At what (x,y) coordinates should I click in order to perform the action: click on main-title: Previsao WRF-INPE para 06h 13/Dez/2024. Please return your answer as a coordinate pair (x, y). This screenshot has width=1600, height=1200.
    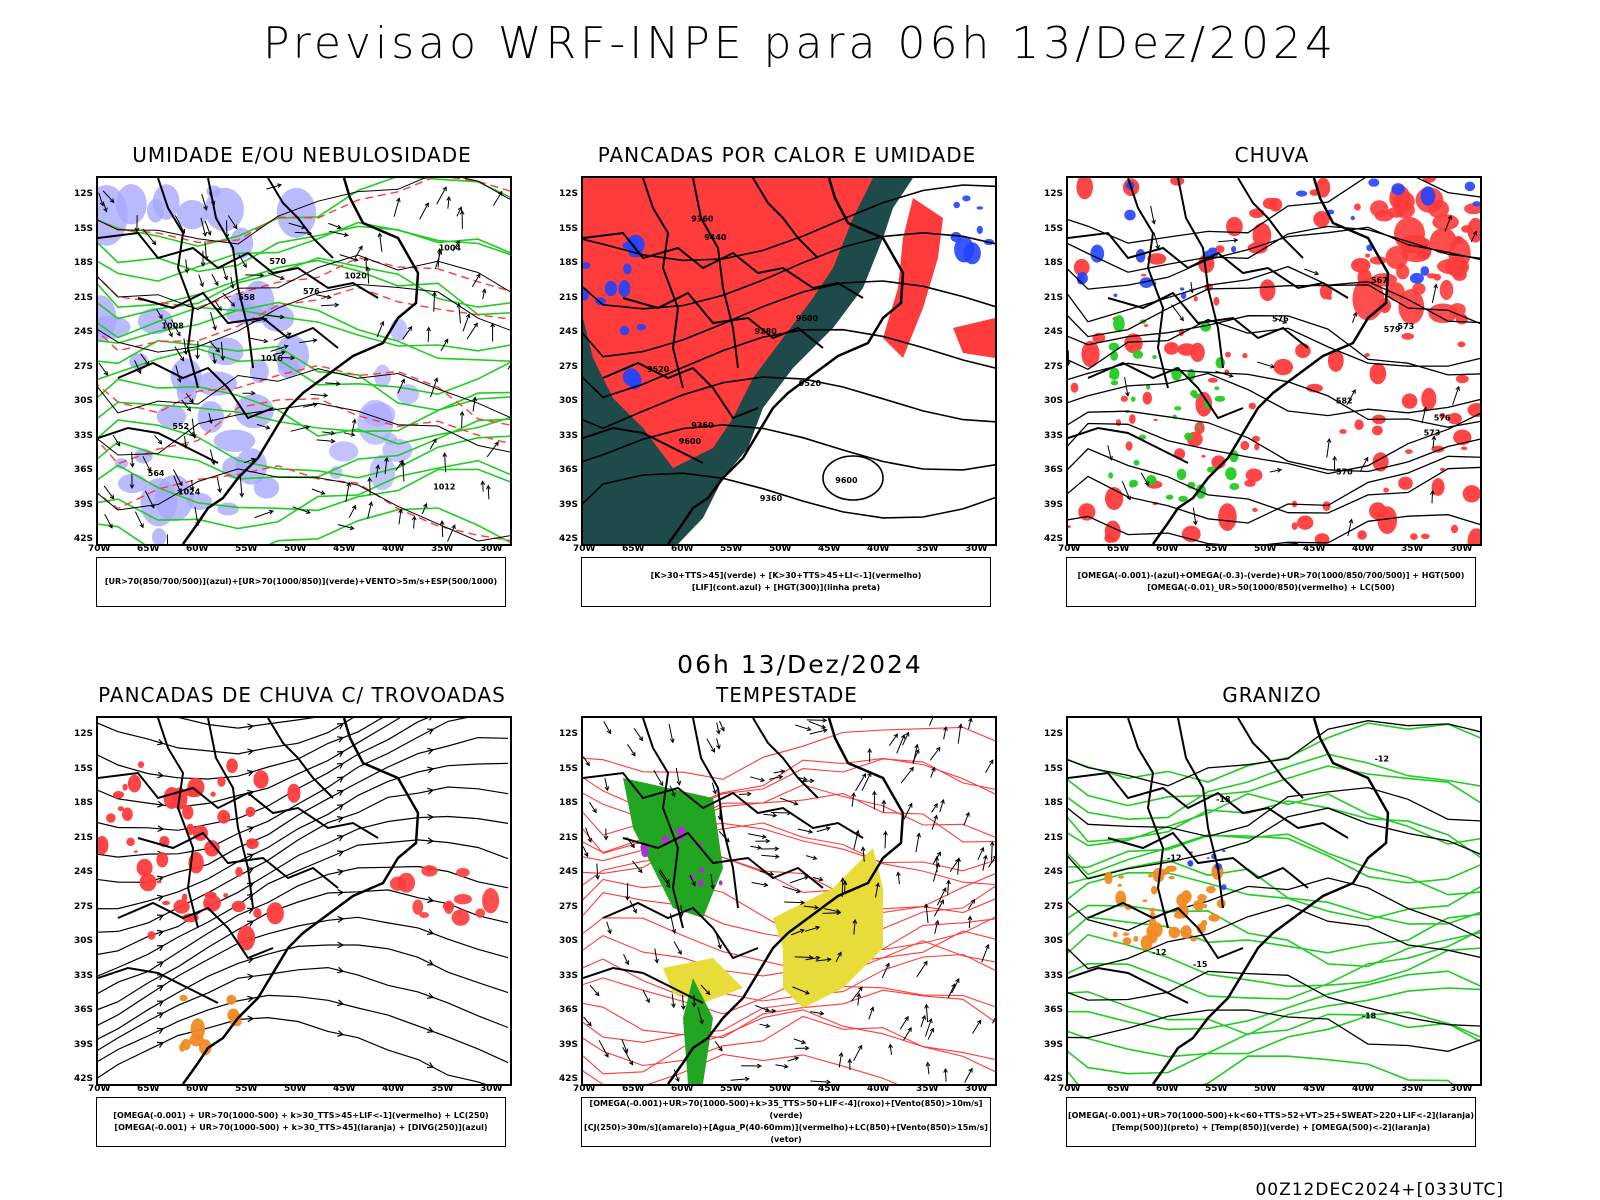
    Looking at the image, I should click on (800, 43).